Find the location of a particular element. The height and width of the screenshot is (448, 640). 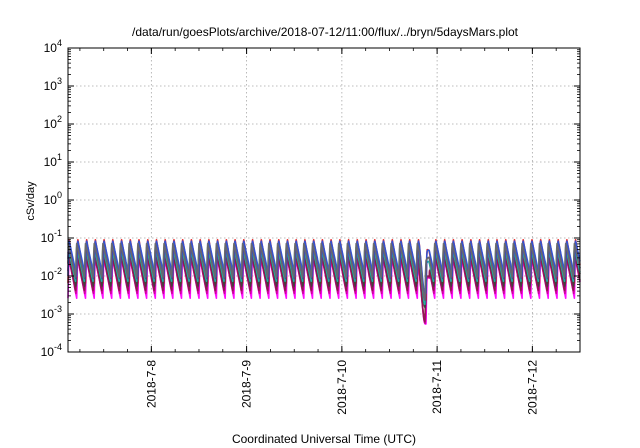

y-tick-label: 10⁻² is located at coordinates (51, 274).